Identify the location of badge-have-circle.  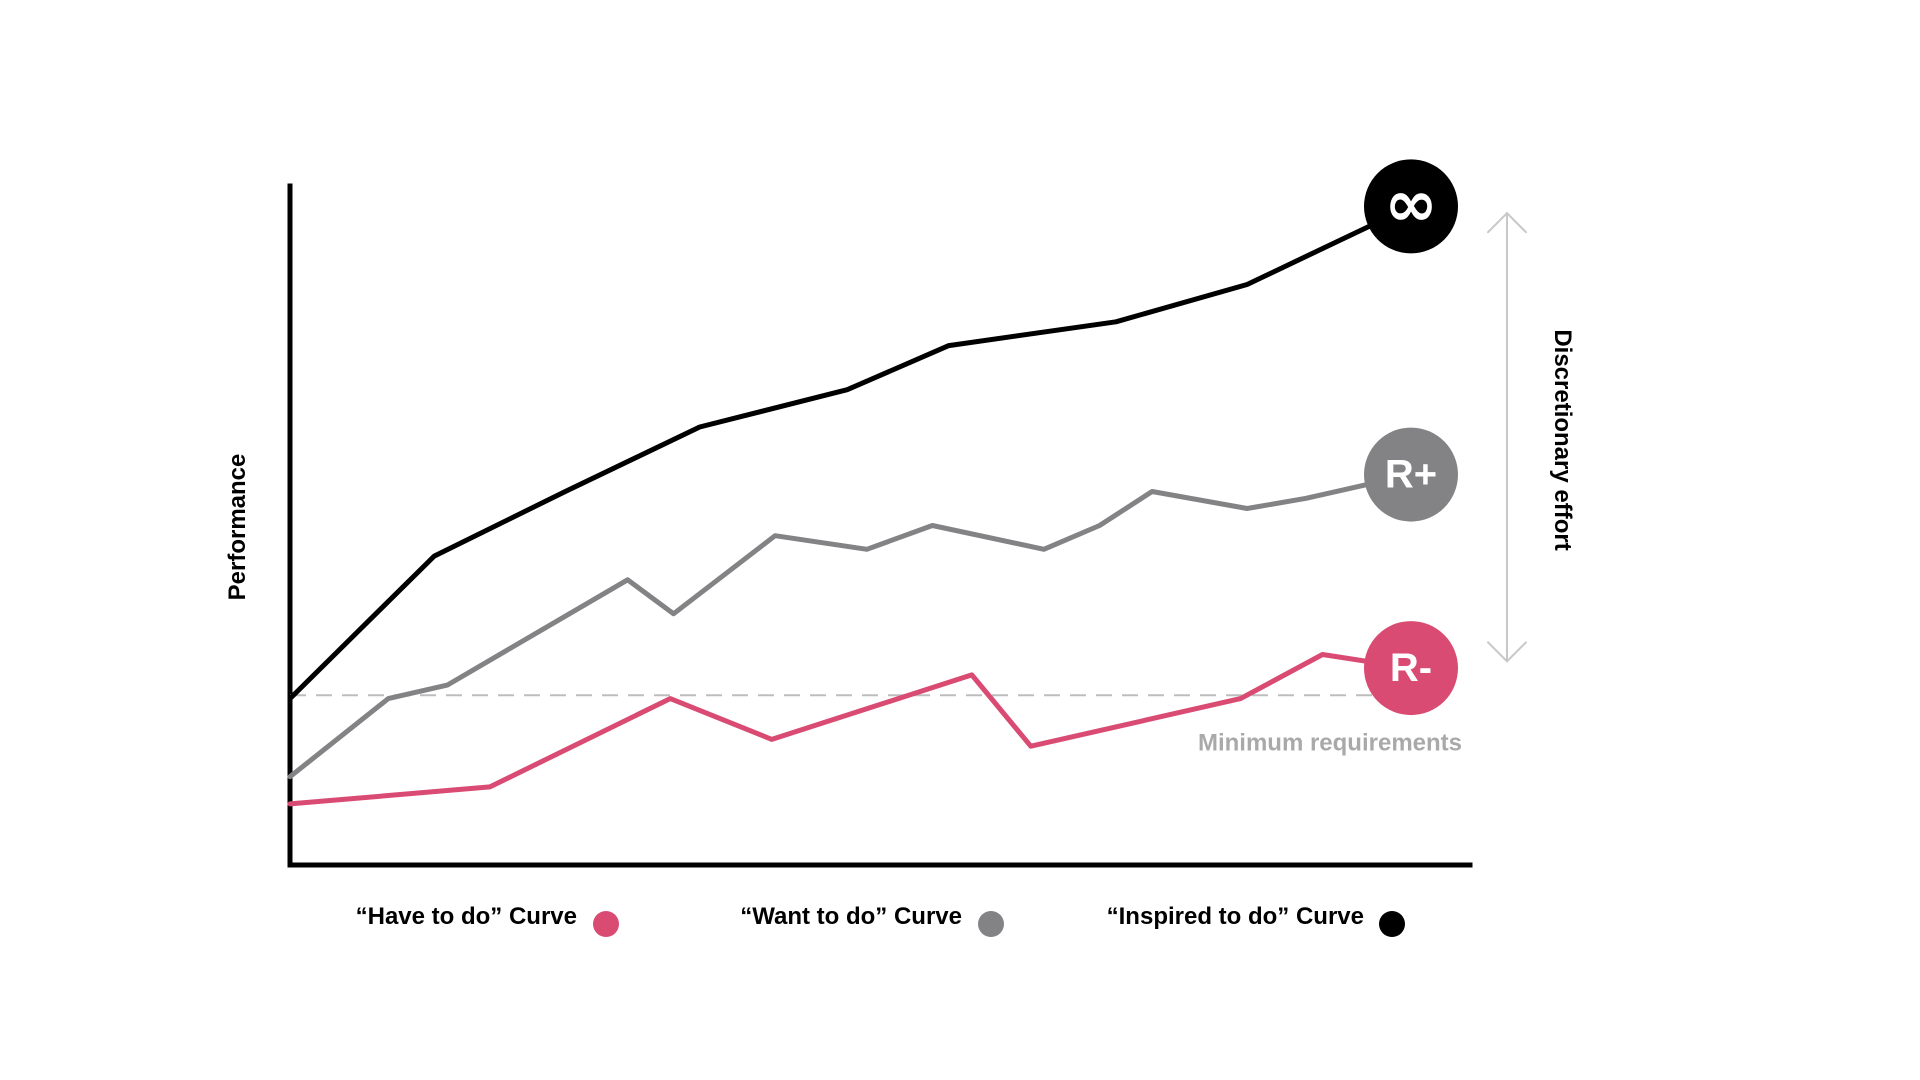
(1411, 668).